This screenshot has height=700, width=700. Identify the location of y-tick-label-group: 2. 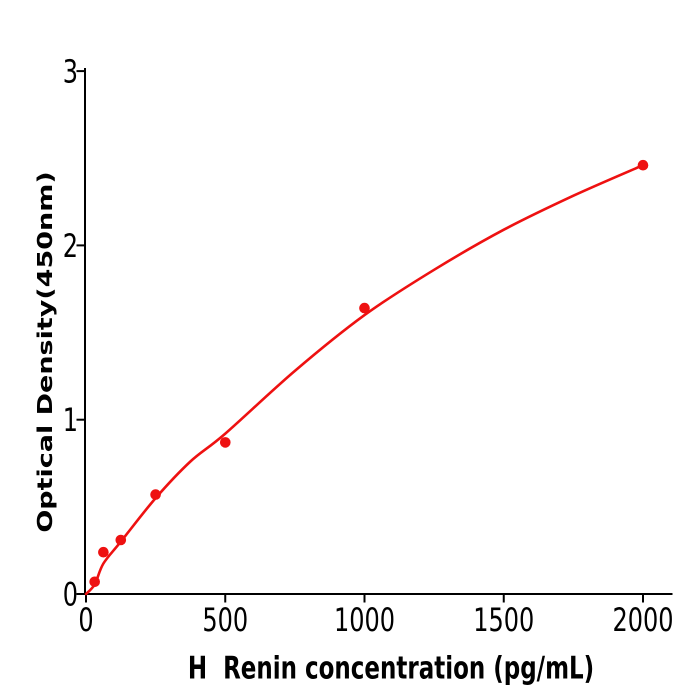
(70, 246).